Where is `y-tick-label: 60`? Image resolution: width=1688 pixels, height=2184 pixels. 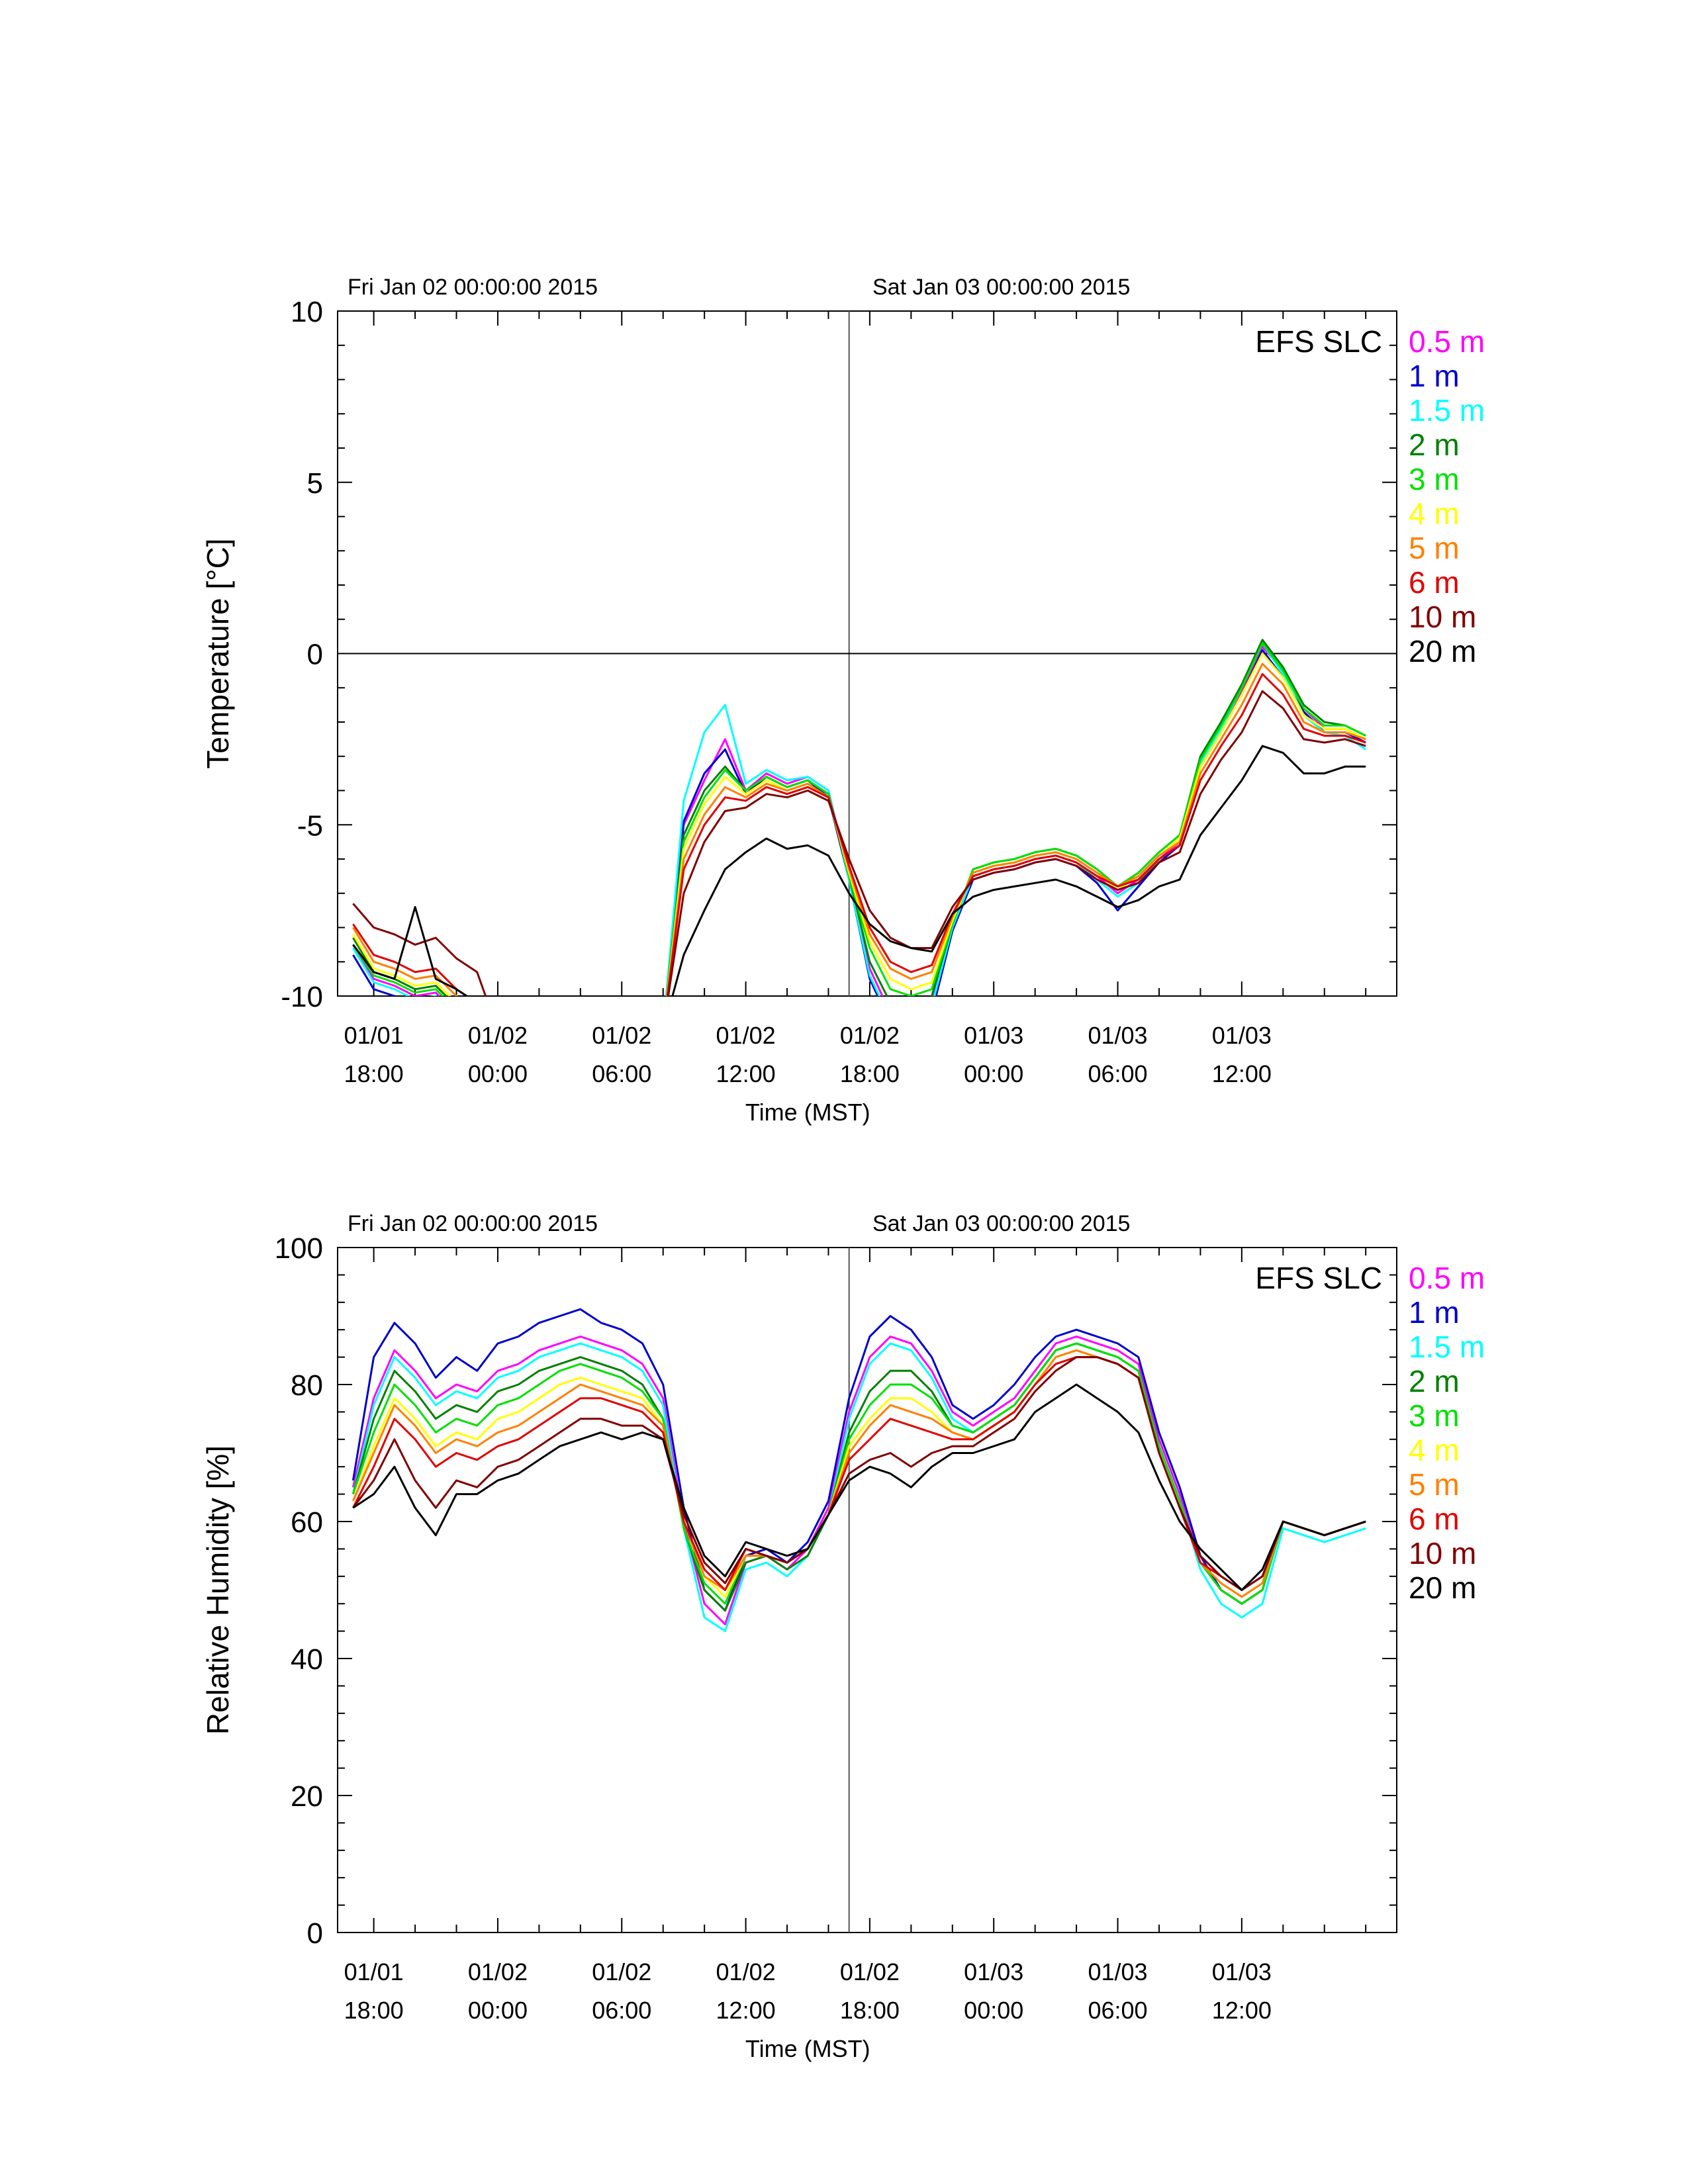 y-tick-label: 60 is located at coordinates (307, 1522).